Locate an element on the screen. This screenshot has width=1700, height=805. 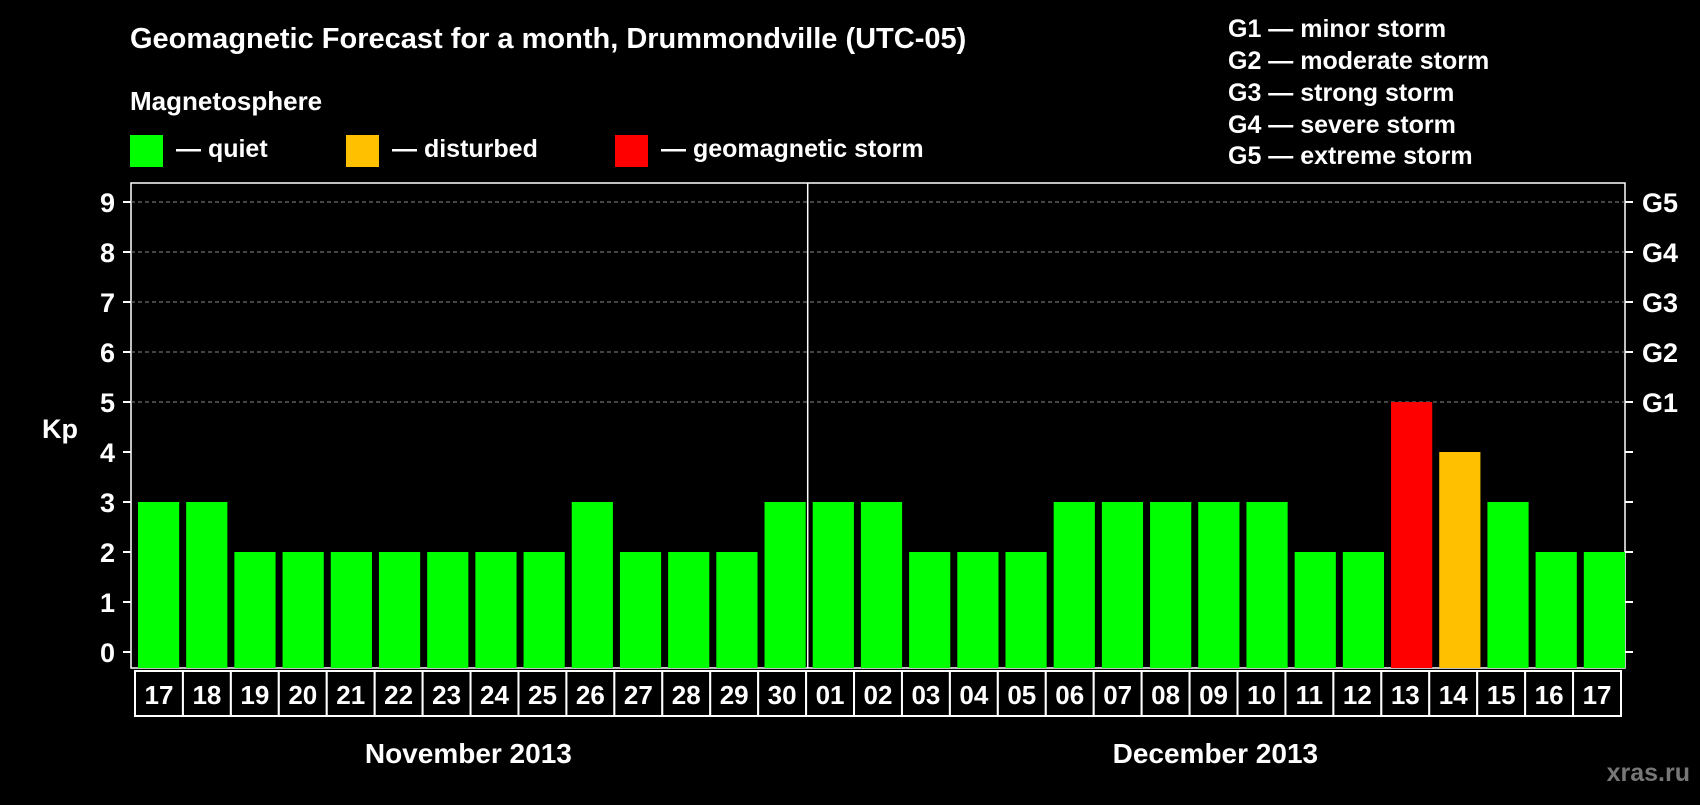
storm-level-label: G2 is located at coordinates (1660, 353).